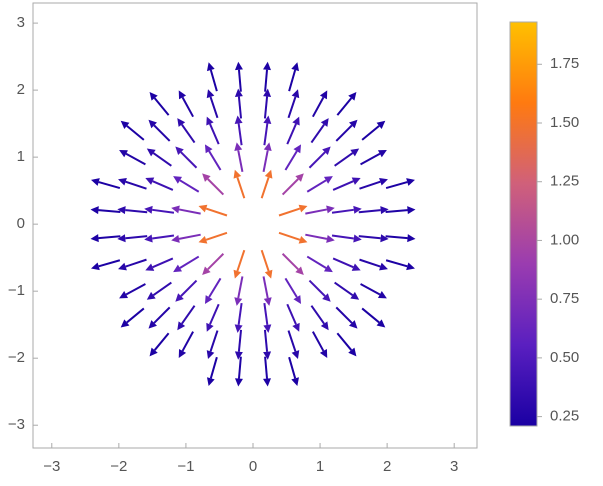 Image resolution: width=603 pixels, height=486 pixels. I want to click on colorbar-tick-label: 1.50, so click(564, 122).